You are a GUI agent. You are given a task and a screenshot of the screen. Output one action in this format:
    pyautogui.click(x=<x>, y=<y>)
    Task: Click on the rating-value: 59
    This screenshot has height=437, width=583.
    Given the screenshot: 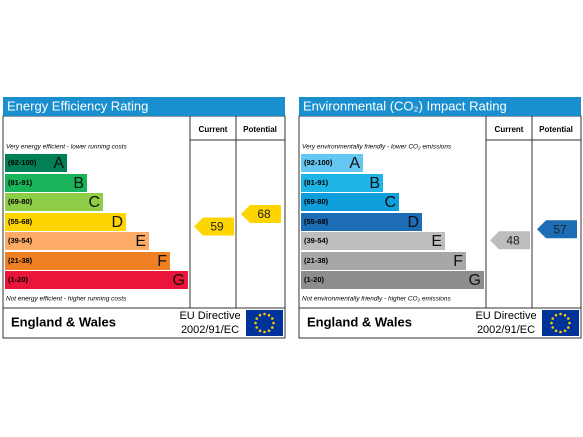 What is the action you would take?
    pyautogui.click(x=217, y=227)
    